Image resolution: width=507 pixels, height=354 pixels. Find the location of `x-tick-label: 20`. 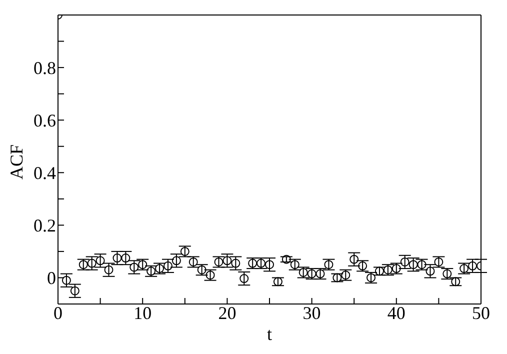

x-tick-label: 20 is located at coordinates (227, 312).